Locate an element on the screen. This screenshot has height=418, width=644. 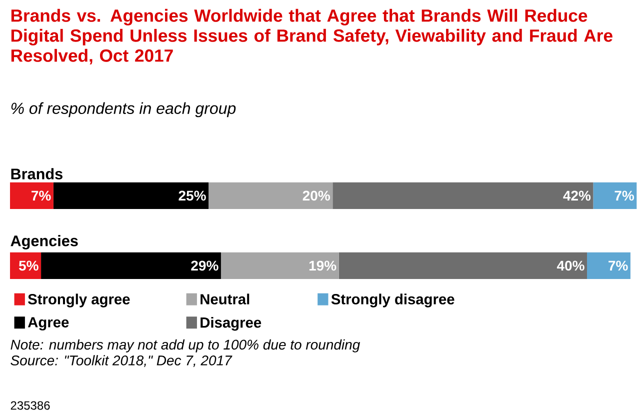
data-label: 5% is located at coordinates (28, 265).